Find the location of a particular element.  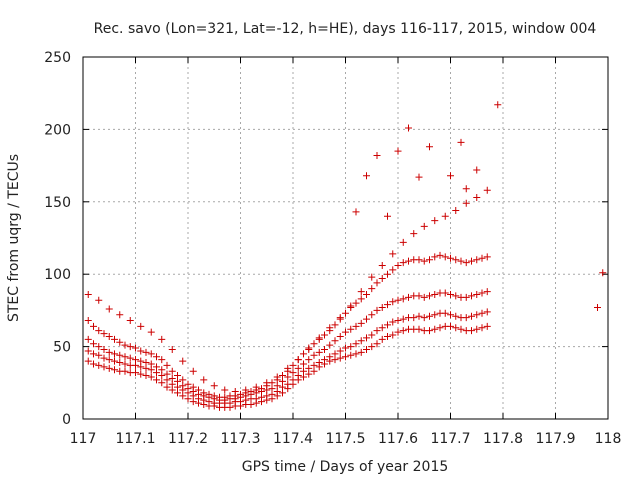

x-tick-label: 117 is located at coordinates (83, 439).